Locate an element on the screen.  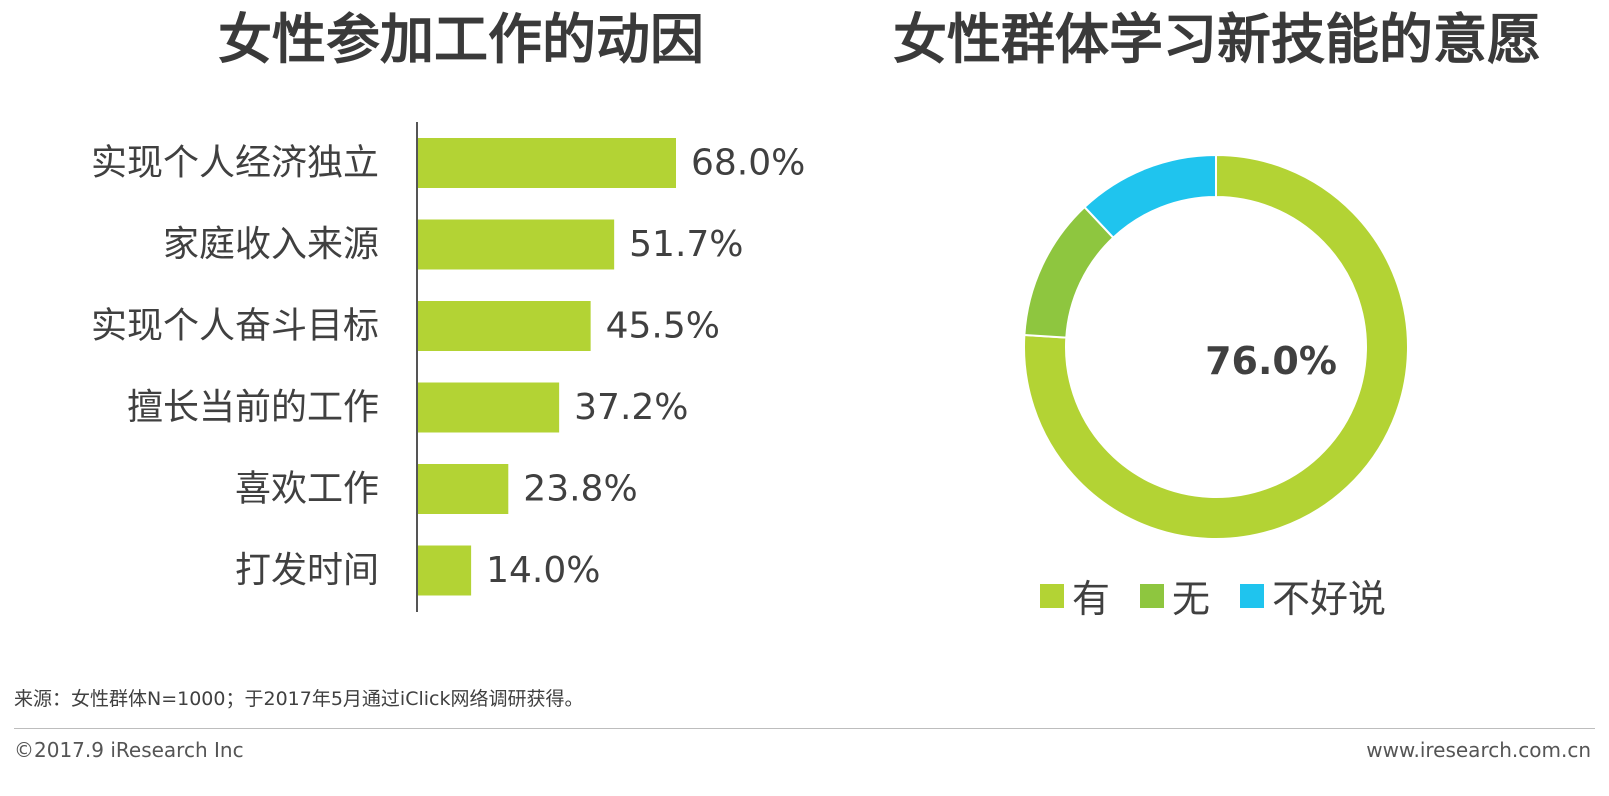
bar-value-label: 68.0% is located at coordinates (748, 163).